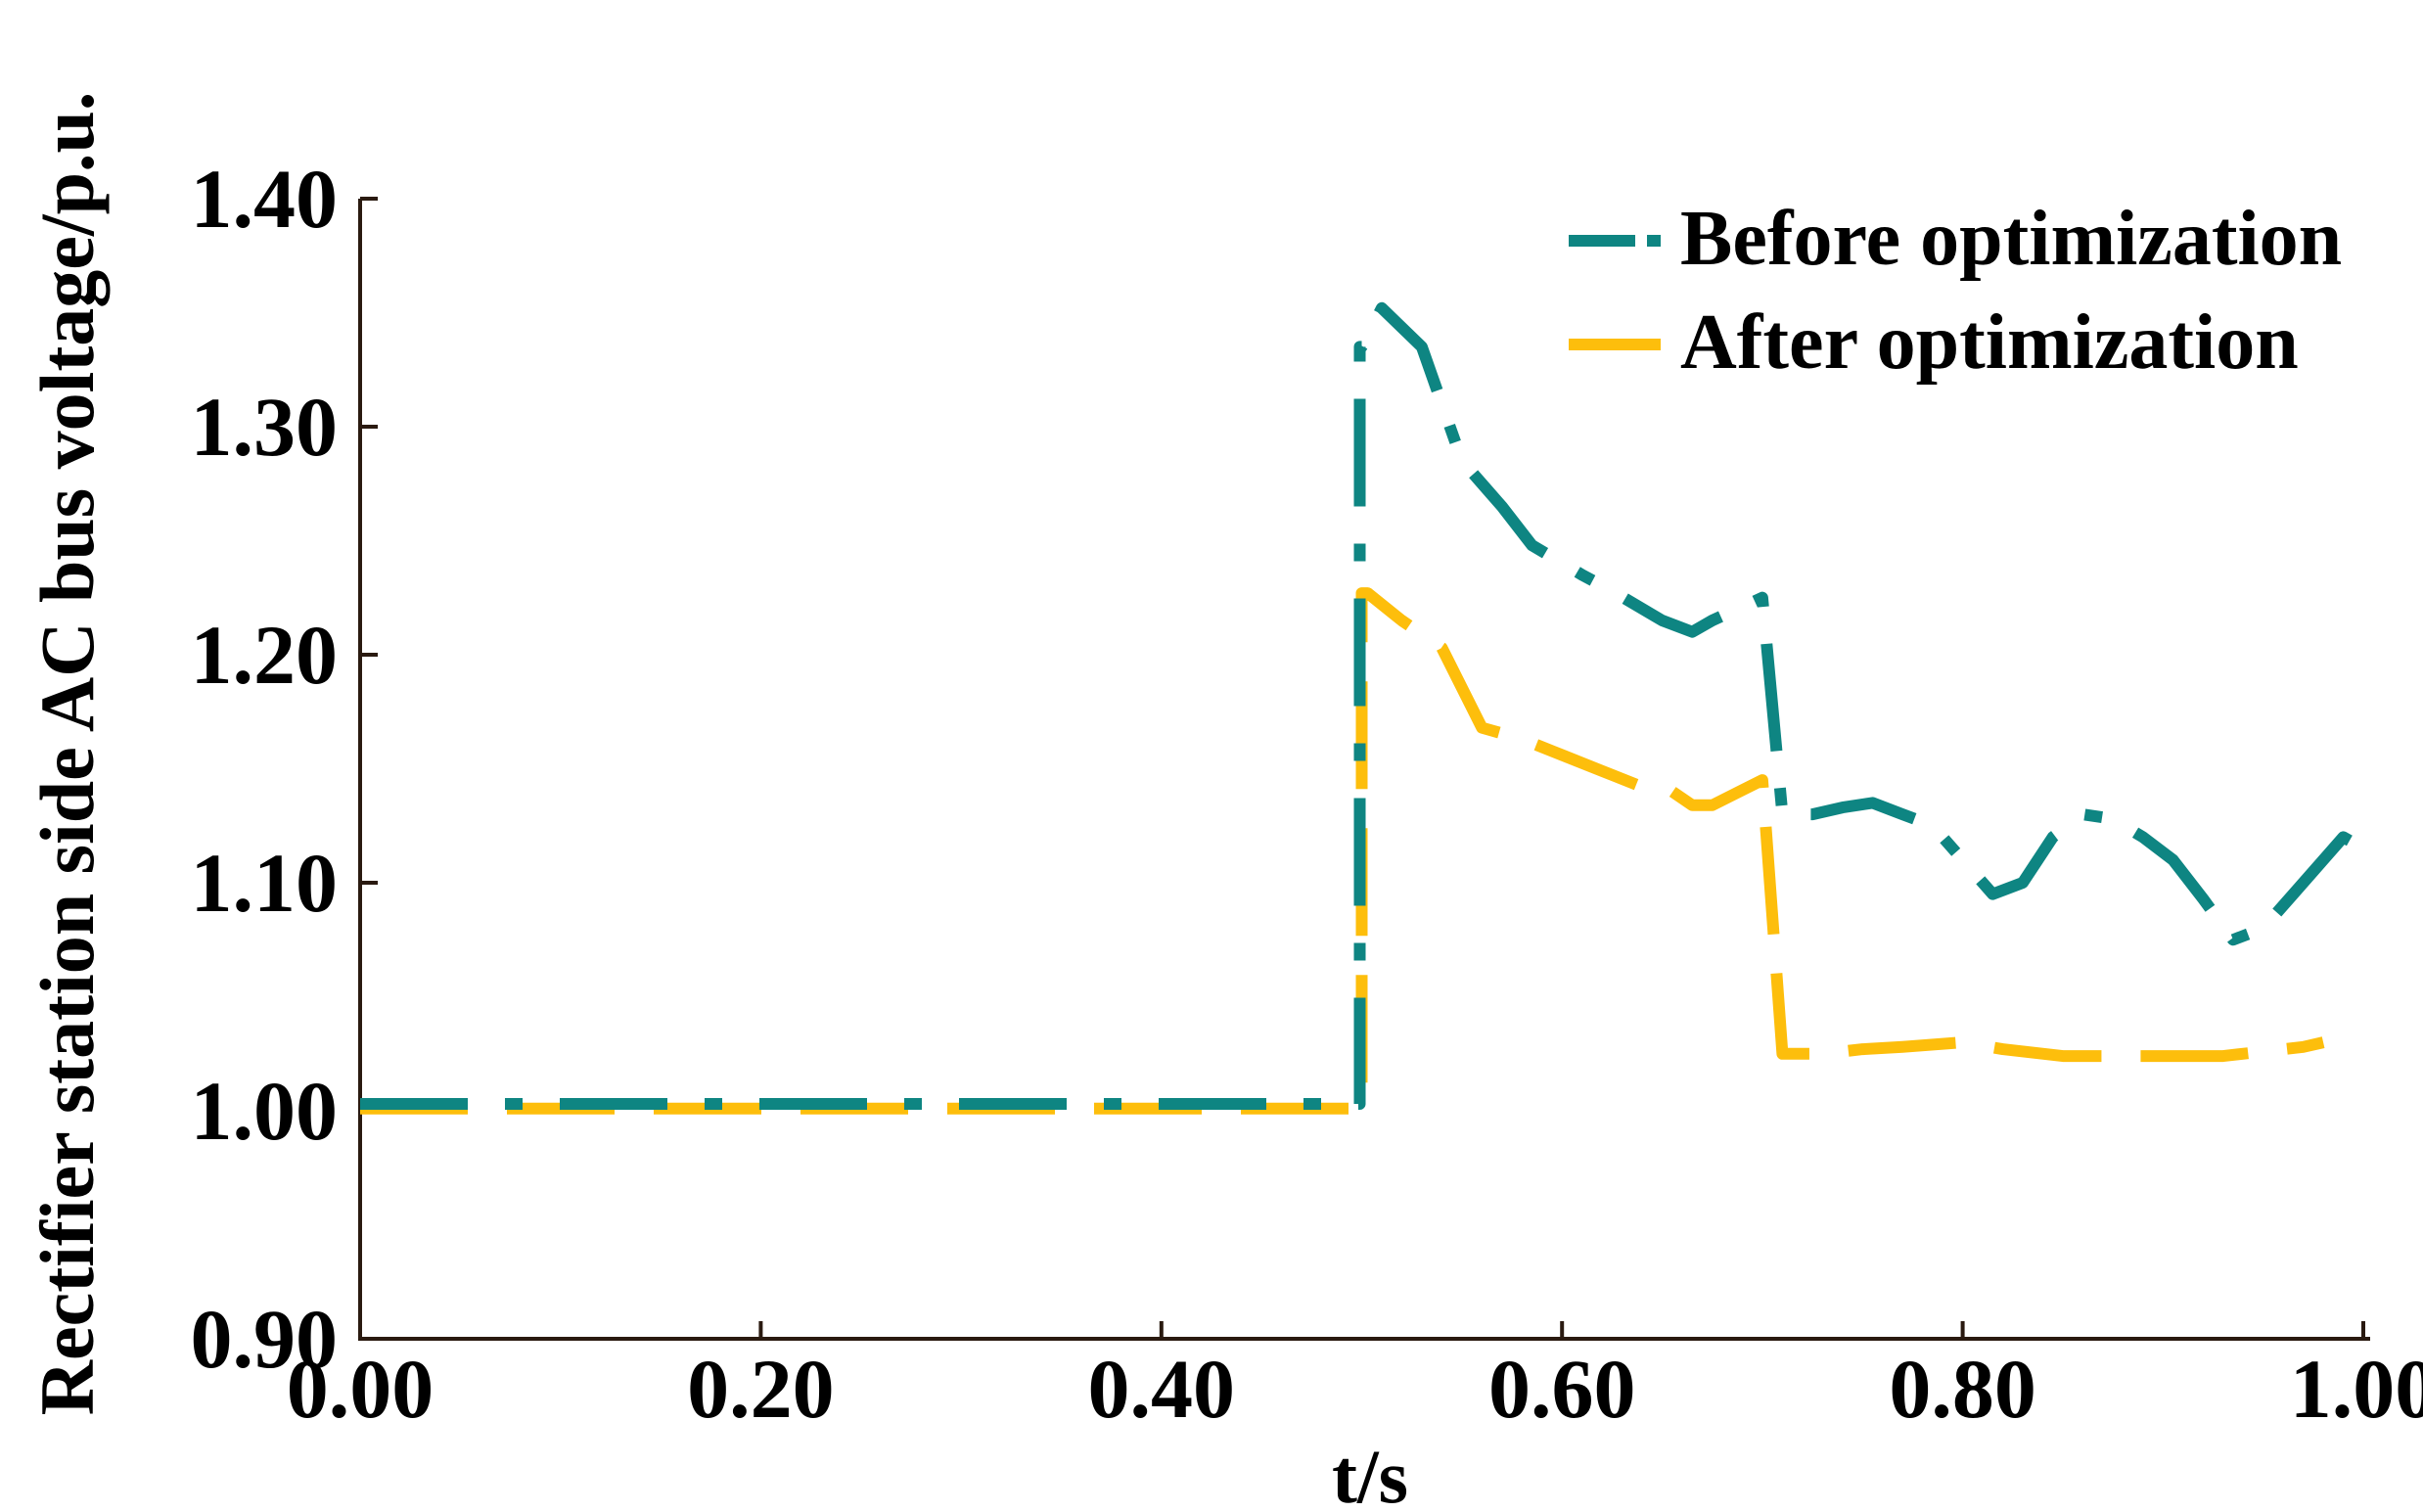  Describe the element at coordinates (1990, 342) in the screenshot. I see `legend-label-after-optimization: After optimization` at that location.